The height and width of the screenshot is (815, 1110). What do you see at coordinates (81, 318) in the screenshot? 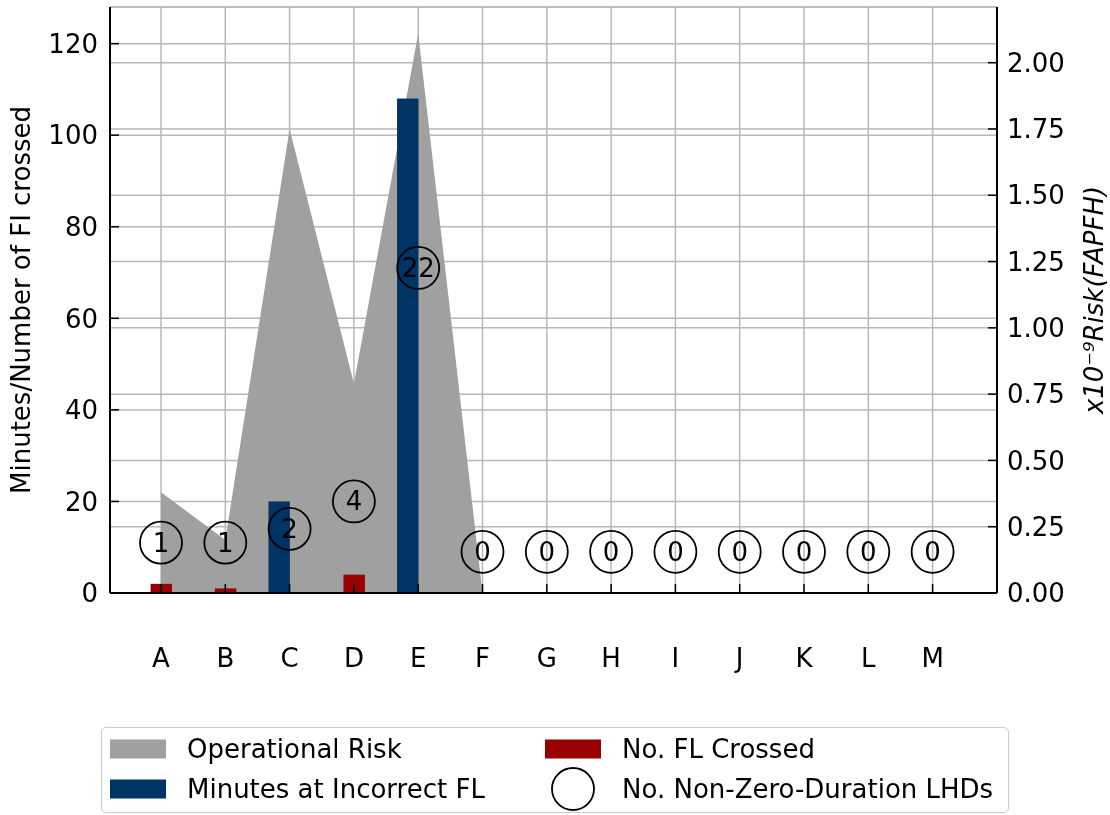
I see `y-tick-label: 60` at bounding box center [81, 318].